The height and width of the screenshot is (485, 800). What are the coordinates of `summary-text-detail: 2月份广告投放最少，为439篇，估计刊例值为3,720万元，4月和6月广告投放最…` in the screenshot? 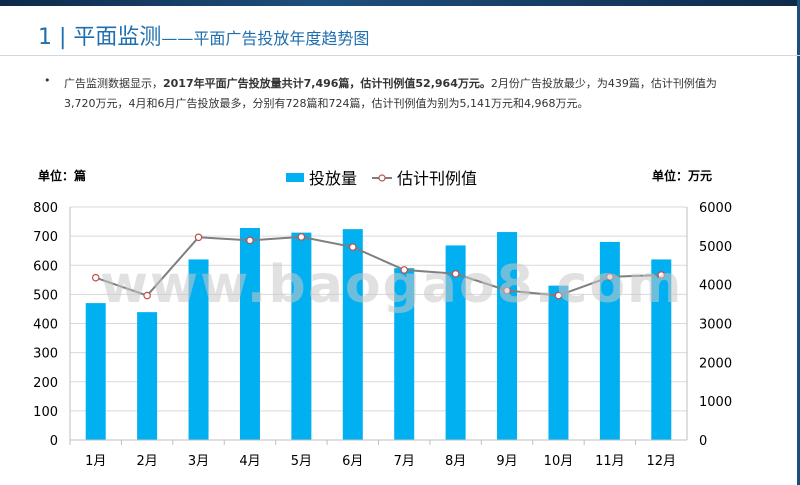 It's located at (390, 93).